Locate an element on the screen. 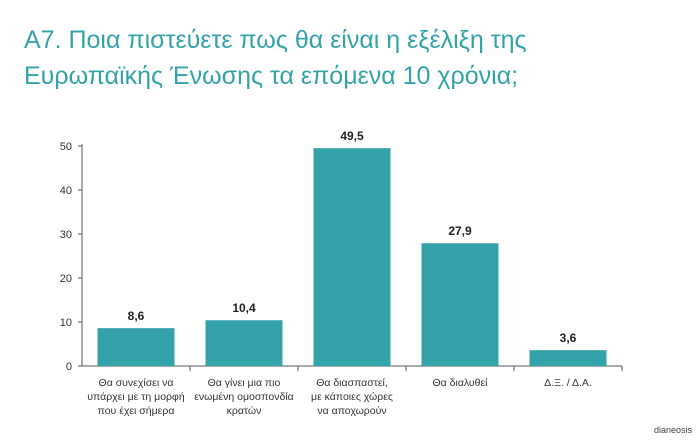  y-tick-label: 10 is located at coordinates (66, 323).